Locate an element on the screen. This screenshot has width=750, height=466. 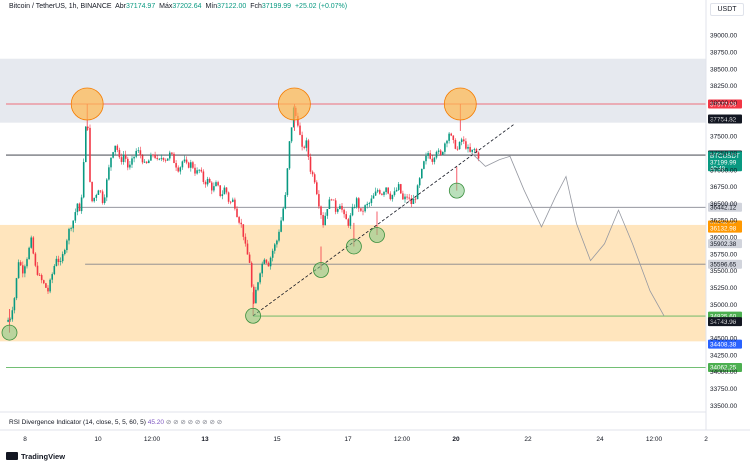
price-label: 35596.65 is located at coordinates (723, 264).